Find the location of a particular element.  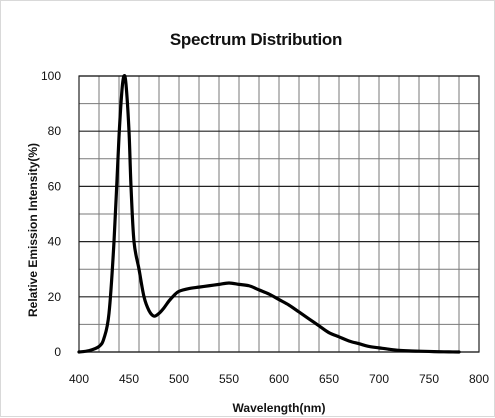

x-axis-label: Wavelength(nm) is located at coordinates (279, 408).